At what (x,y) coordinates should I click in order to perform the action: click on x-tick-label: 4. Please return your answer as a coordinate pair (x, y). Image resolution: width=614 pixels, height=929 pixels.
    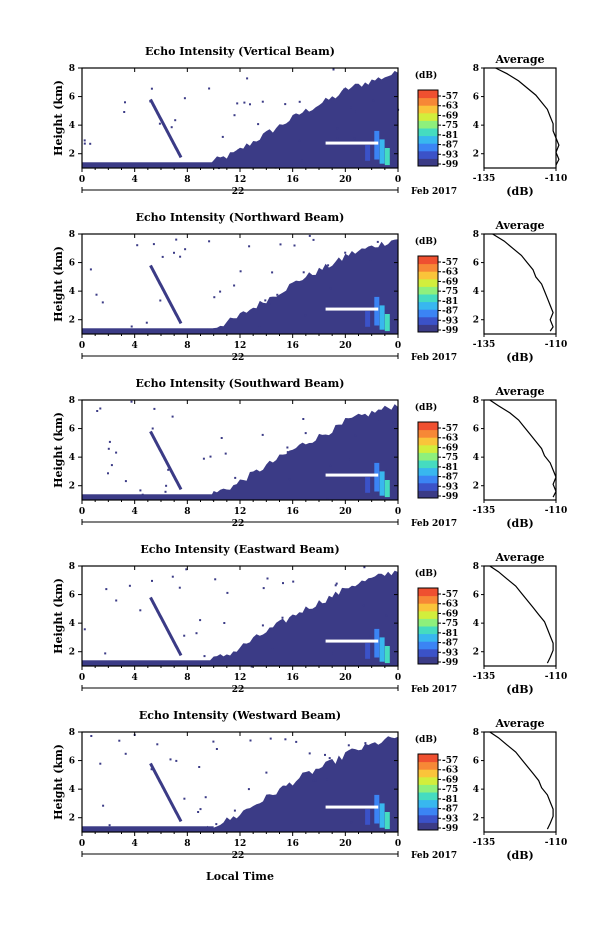
    Looking at the image, I should click on (135, 180).